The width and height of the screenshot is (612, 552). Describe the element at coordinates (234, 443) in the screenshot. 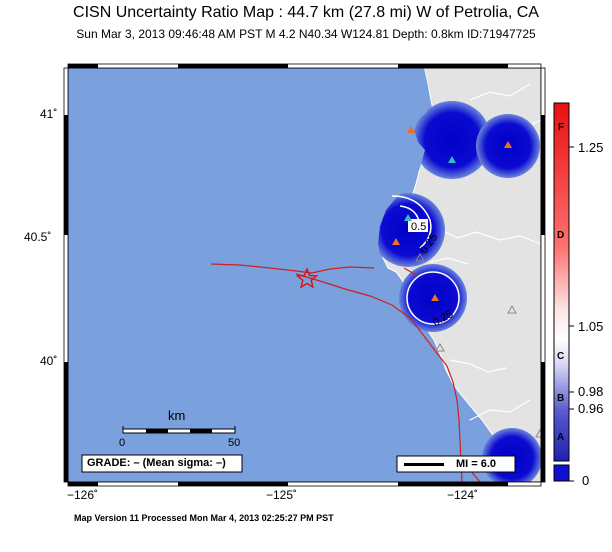

I see `scale-max-label: 50` at that location.